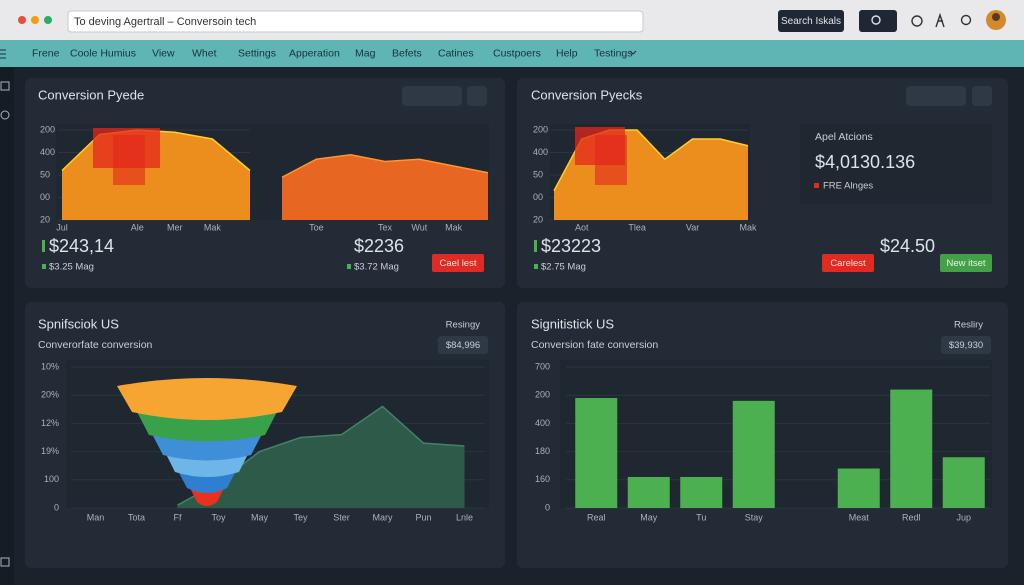 The height and width of the screenshot is (585, 1024). What do you see at coordinates (517, 53) in the screenshot?
I see `menu-item: Custpoers` at bounding box center [517, 53].